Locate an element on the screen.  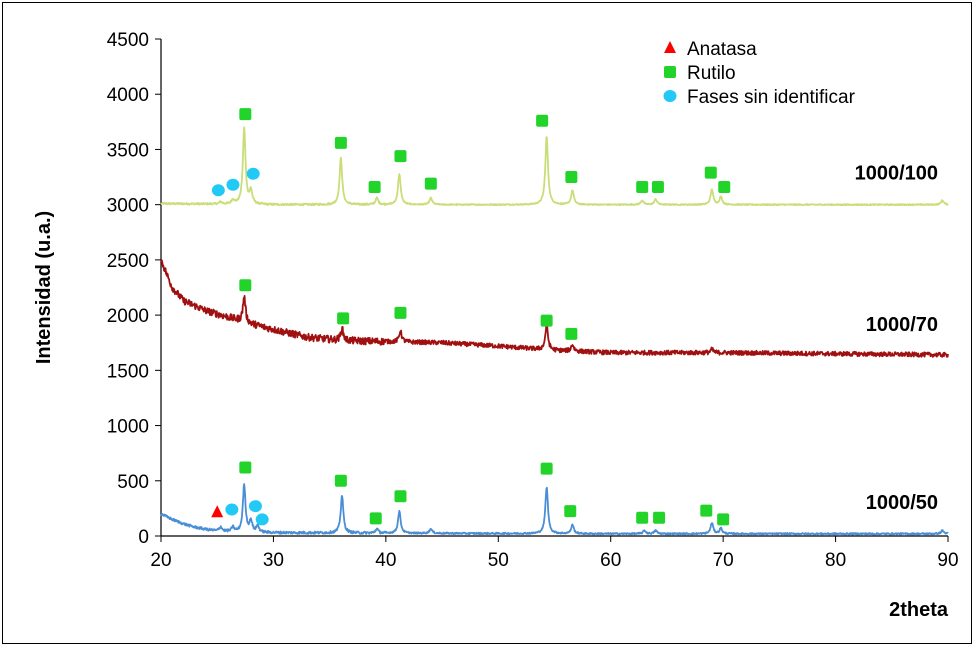
legend-marker-circle is located at coordinates (670, 96).